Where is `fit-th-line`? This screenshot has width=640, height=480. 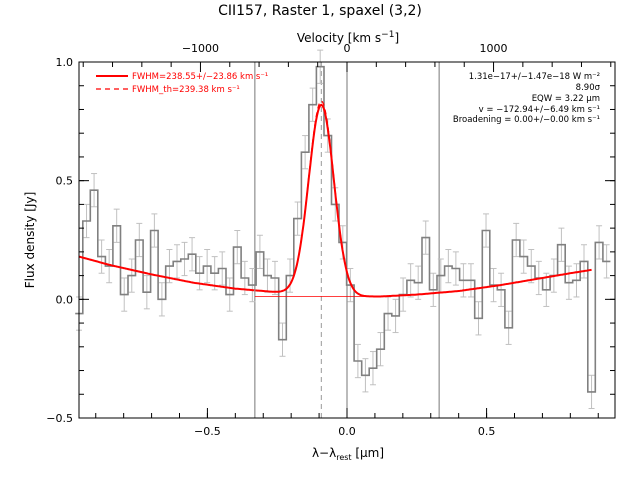
fit-th-line is located at coordinates (317, 199).